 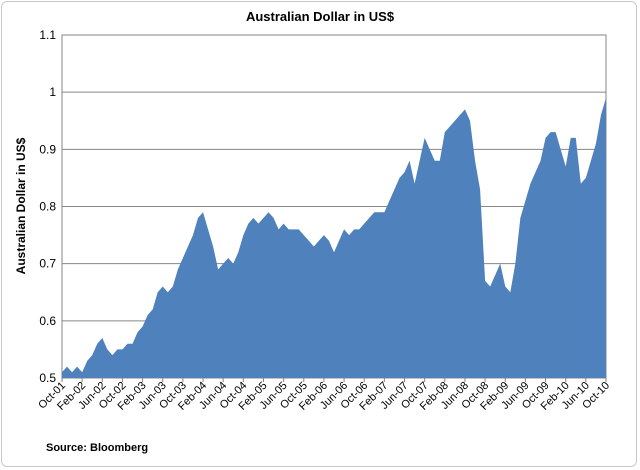 What do you see at coordinates (47, 321) in the screenshot?
I see `y-tick-label: 0.6` at bounding box center [47, 321].